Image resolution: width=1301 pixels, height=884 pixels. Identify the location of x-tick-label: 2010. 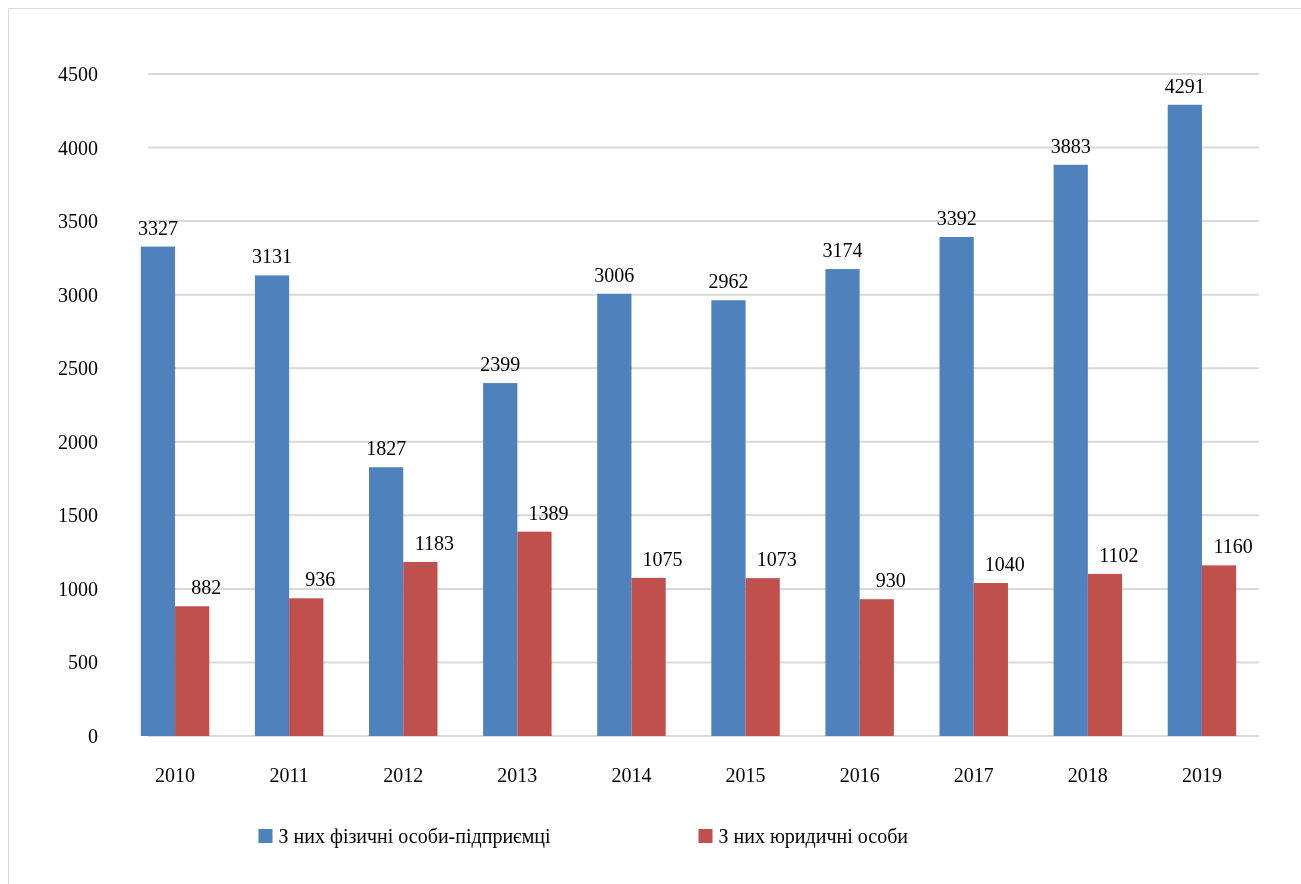
(175, 775).